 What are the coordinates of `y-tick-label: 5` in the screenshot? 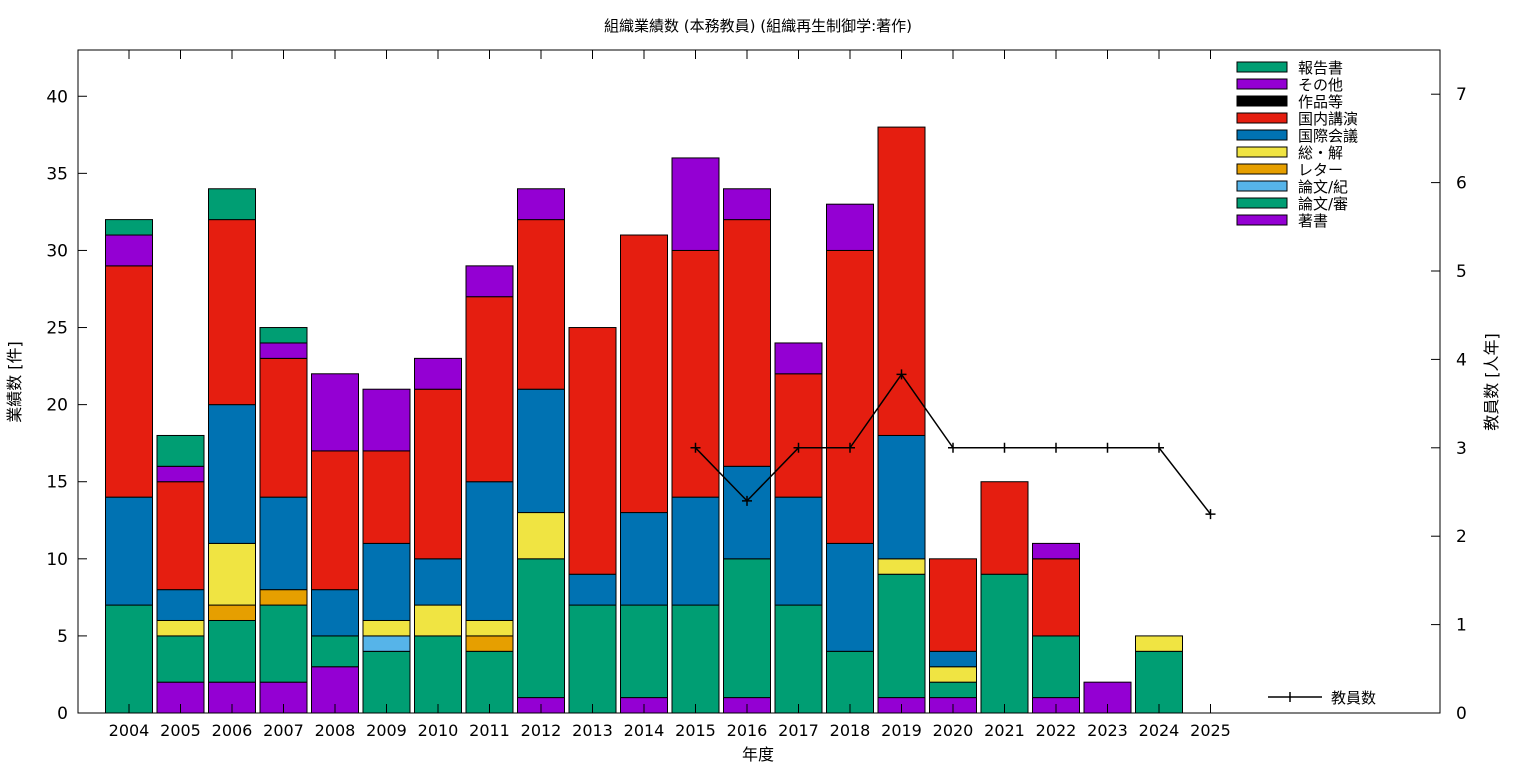 It's located at (62, 637).